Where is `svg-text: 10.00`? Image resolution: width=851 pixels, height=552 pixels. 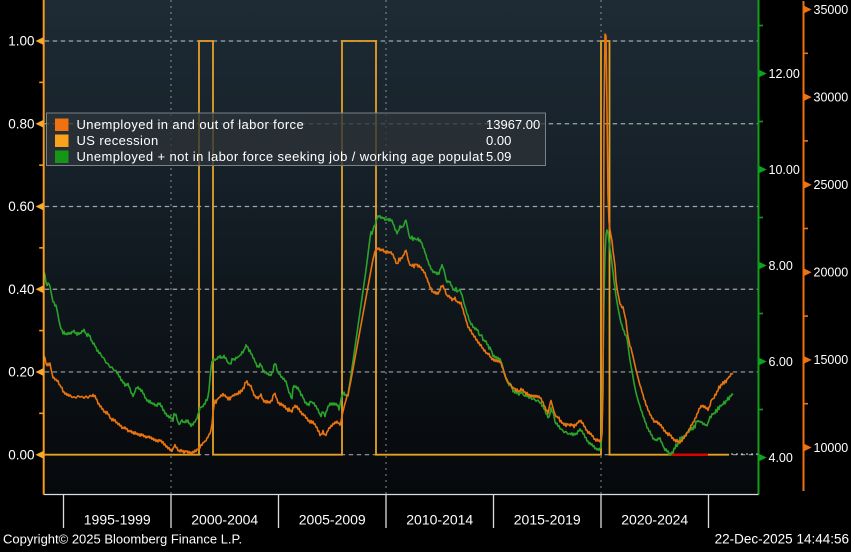 svg-text: 10.00 is located at coordinates (784, 170).